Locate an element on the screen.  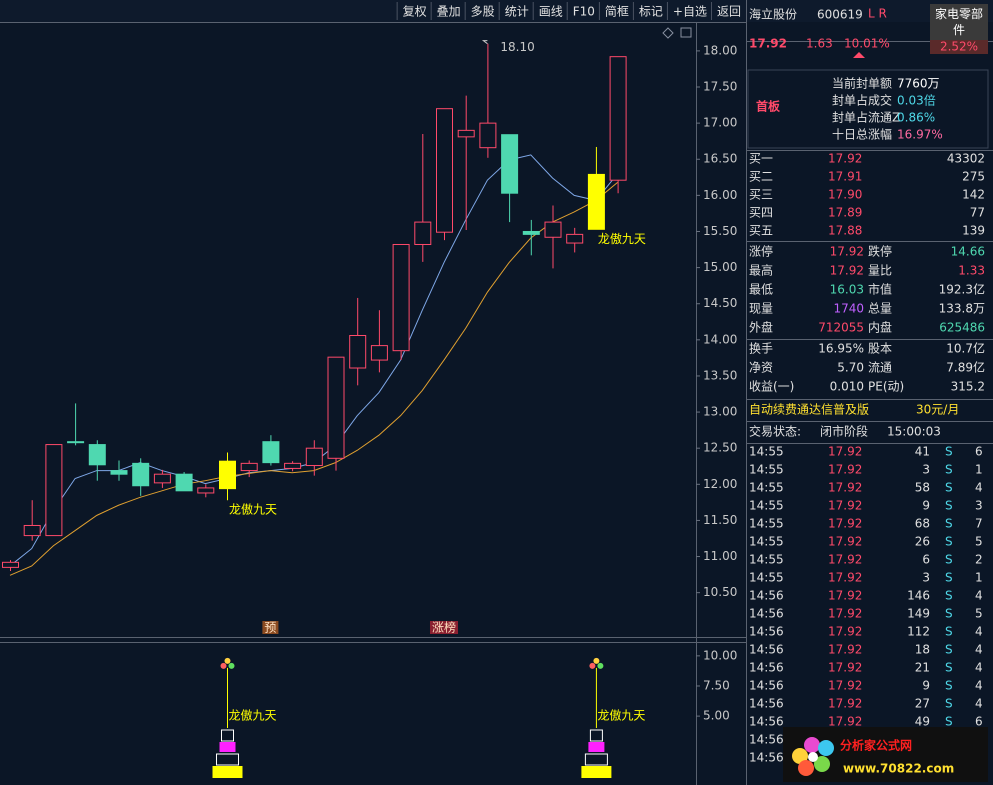
y-tick-label: 16.50 is located at coordinates (720, 159).